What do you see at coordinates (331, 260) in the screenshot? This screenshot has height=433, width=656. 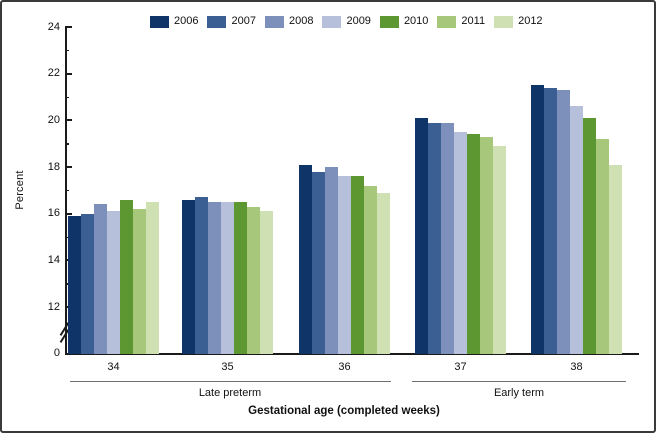 I see `bar-2008-week36` at bounding box center [331, 260].